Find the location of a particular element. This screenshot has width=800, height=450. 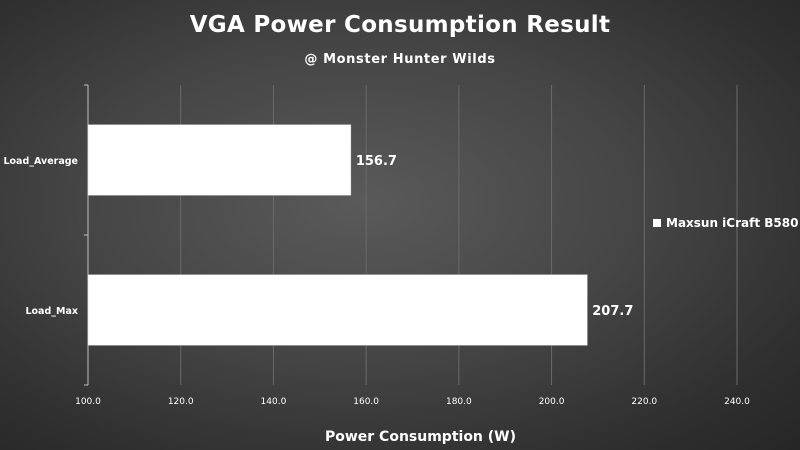

chart-legend: Maxsun iCraft B580 is located at coordinates (725, 223).